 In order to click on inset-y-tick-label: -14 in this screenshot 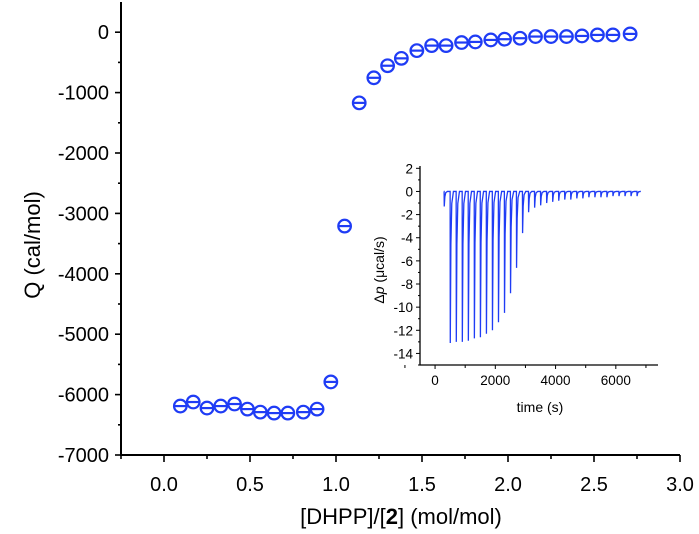, I will do `click(403, 353)`.